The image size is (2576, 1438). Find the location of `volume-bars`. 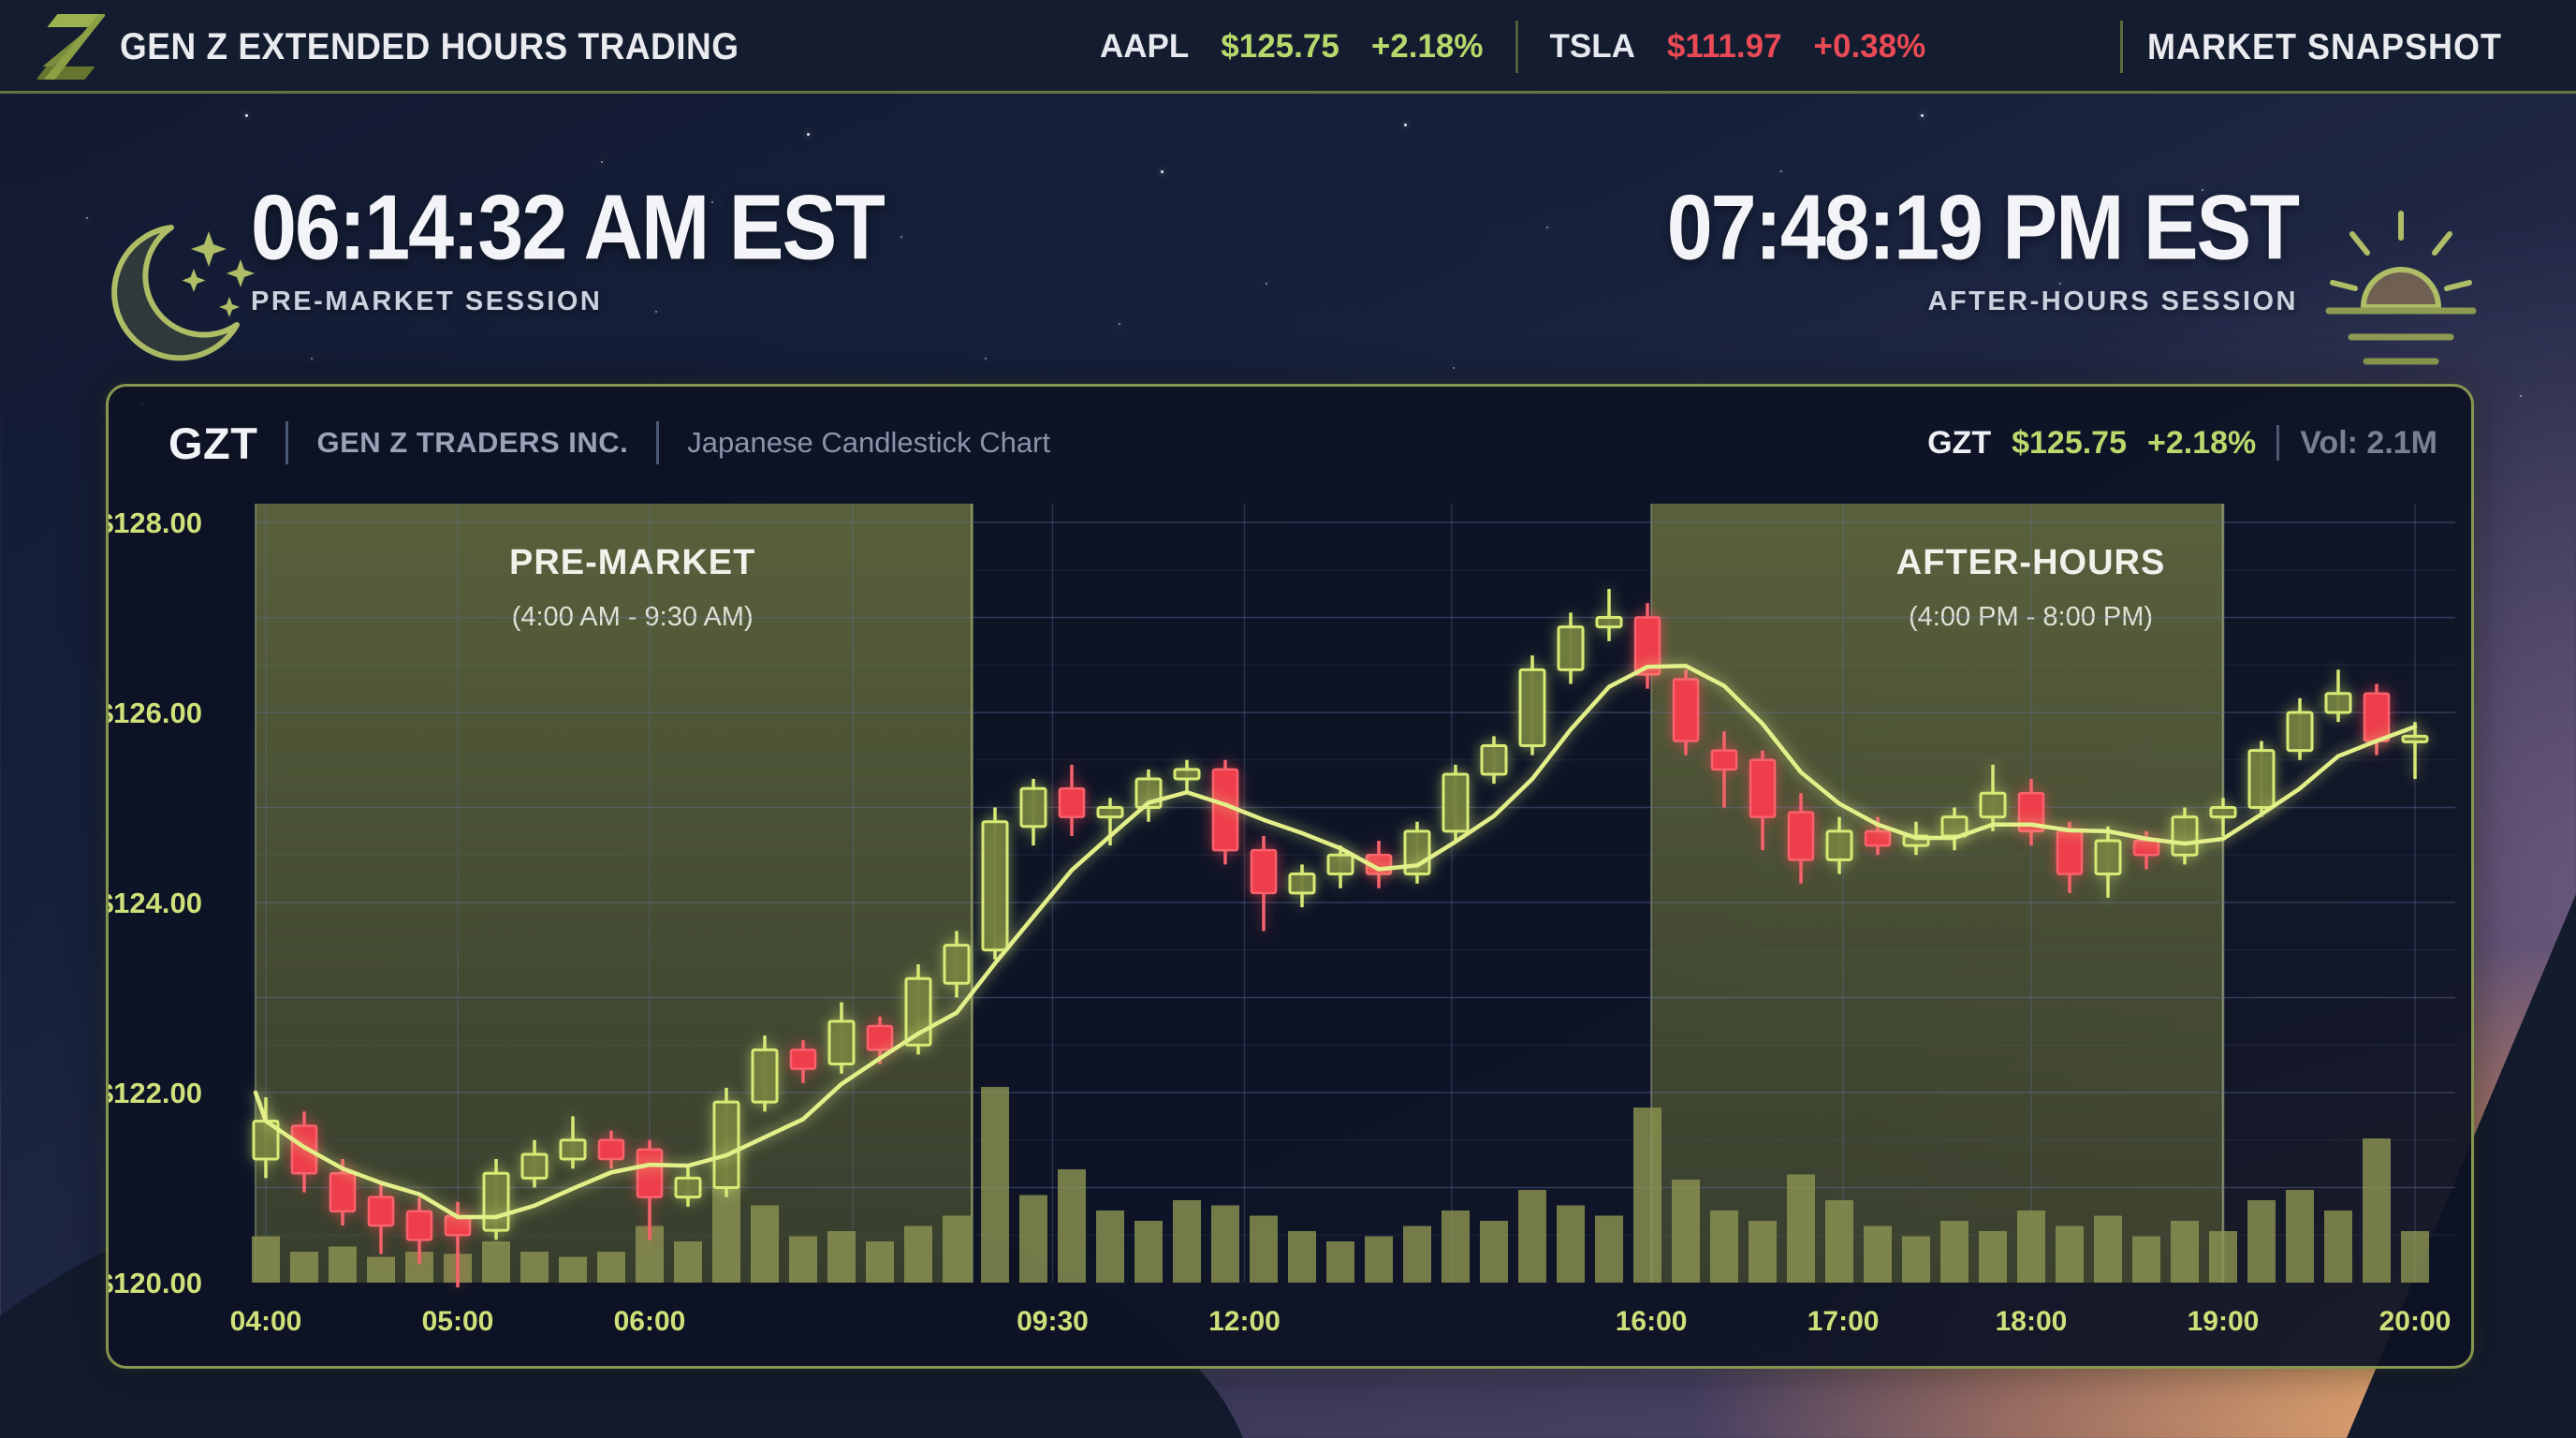

volume-bars is located at coordinates (1340, 1185).